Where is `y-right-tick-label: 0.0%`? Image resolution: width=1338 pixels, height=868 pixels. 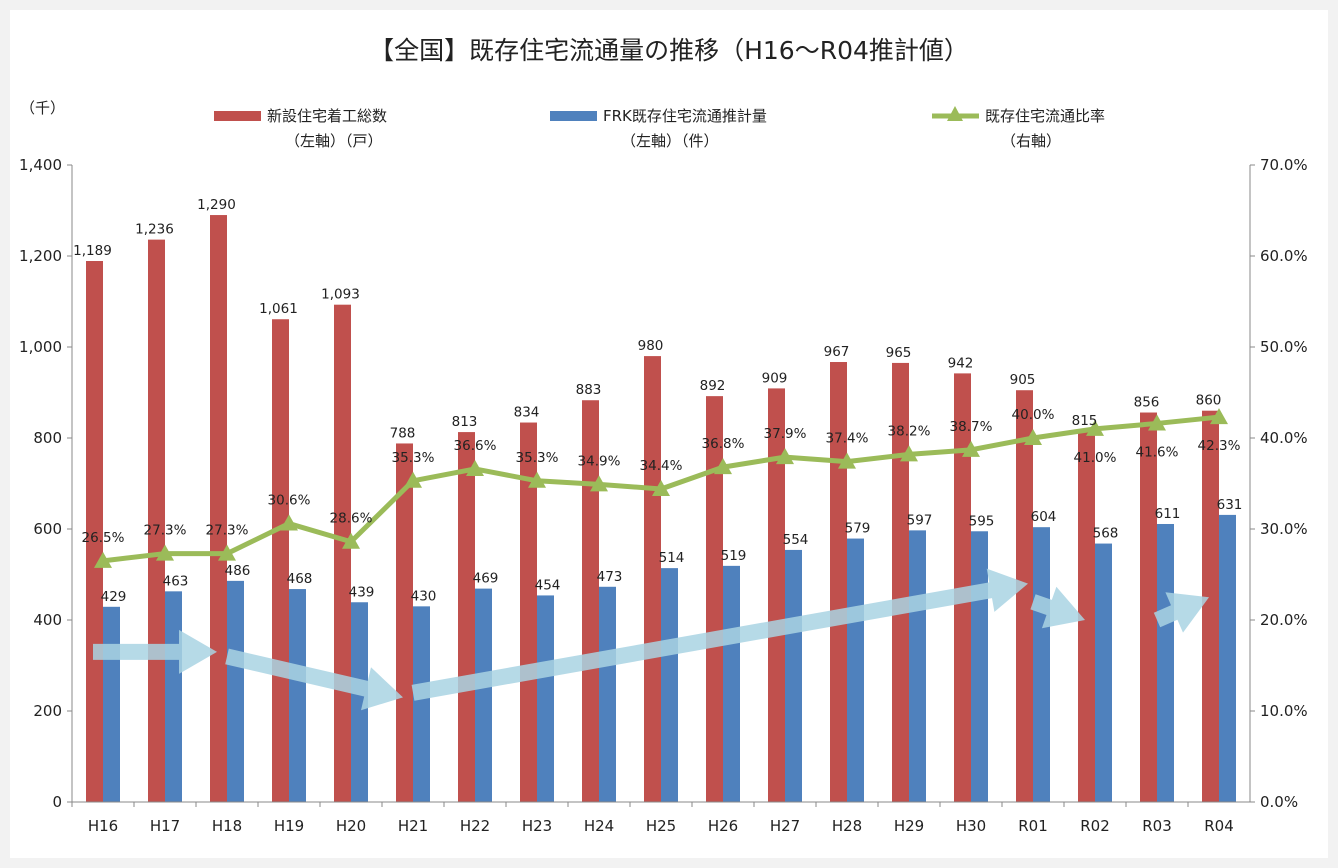 y-right-tick-label: 0.0% is located at coordinates (1279, 802).